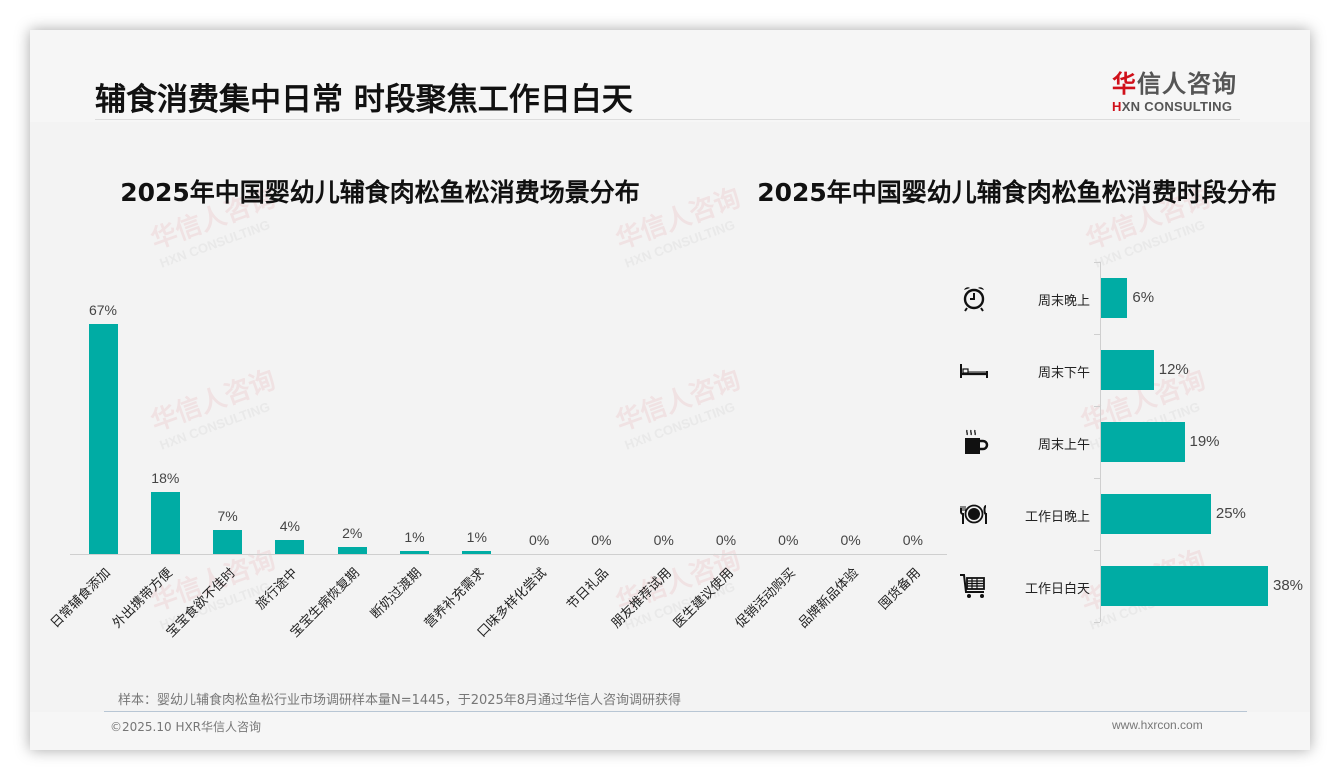 This screenshot has width=1340, height=780. I want to click on category-label: 日常辅食添加, so click(80, 598).